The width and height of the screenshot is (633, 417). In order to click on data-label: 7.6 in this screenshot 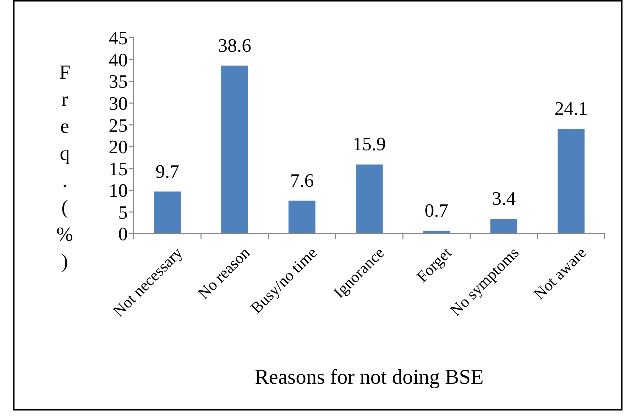, I will do `click(302, 181)`.